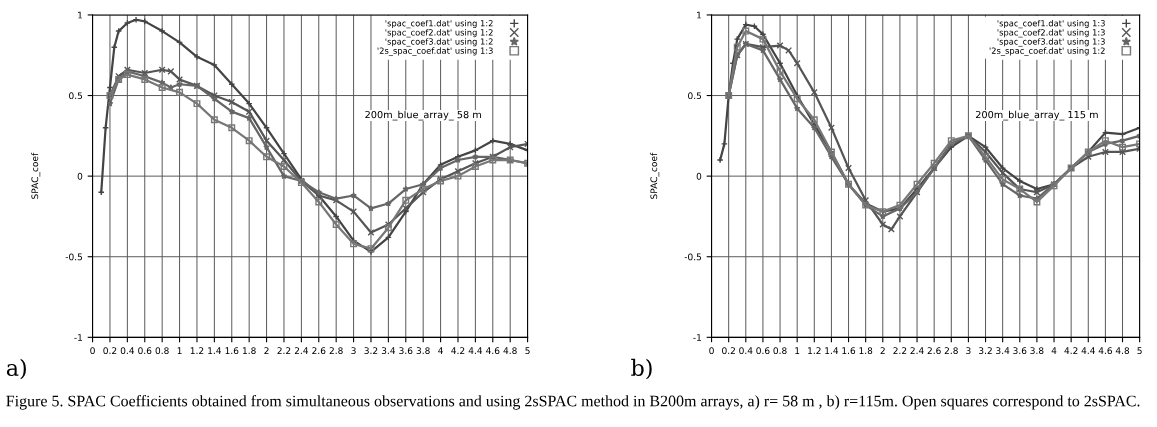  Describe the element at coordinates (439, 33) in the screenshot. I see `legend-label: 'spac_coef2.dat' using 1:2` at that location.